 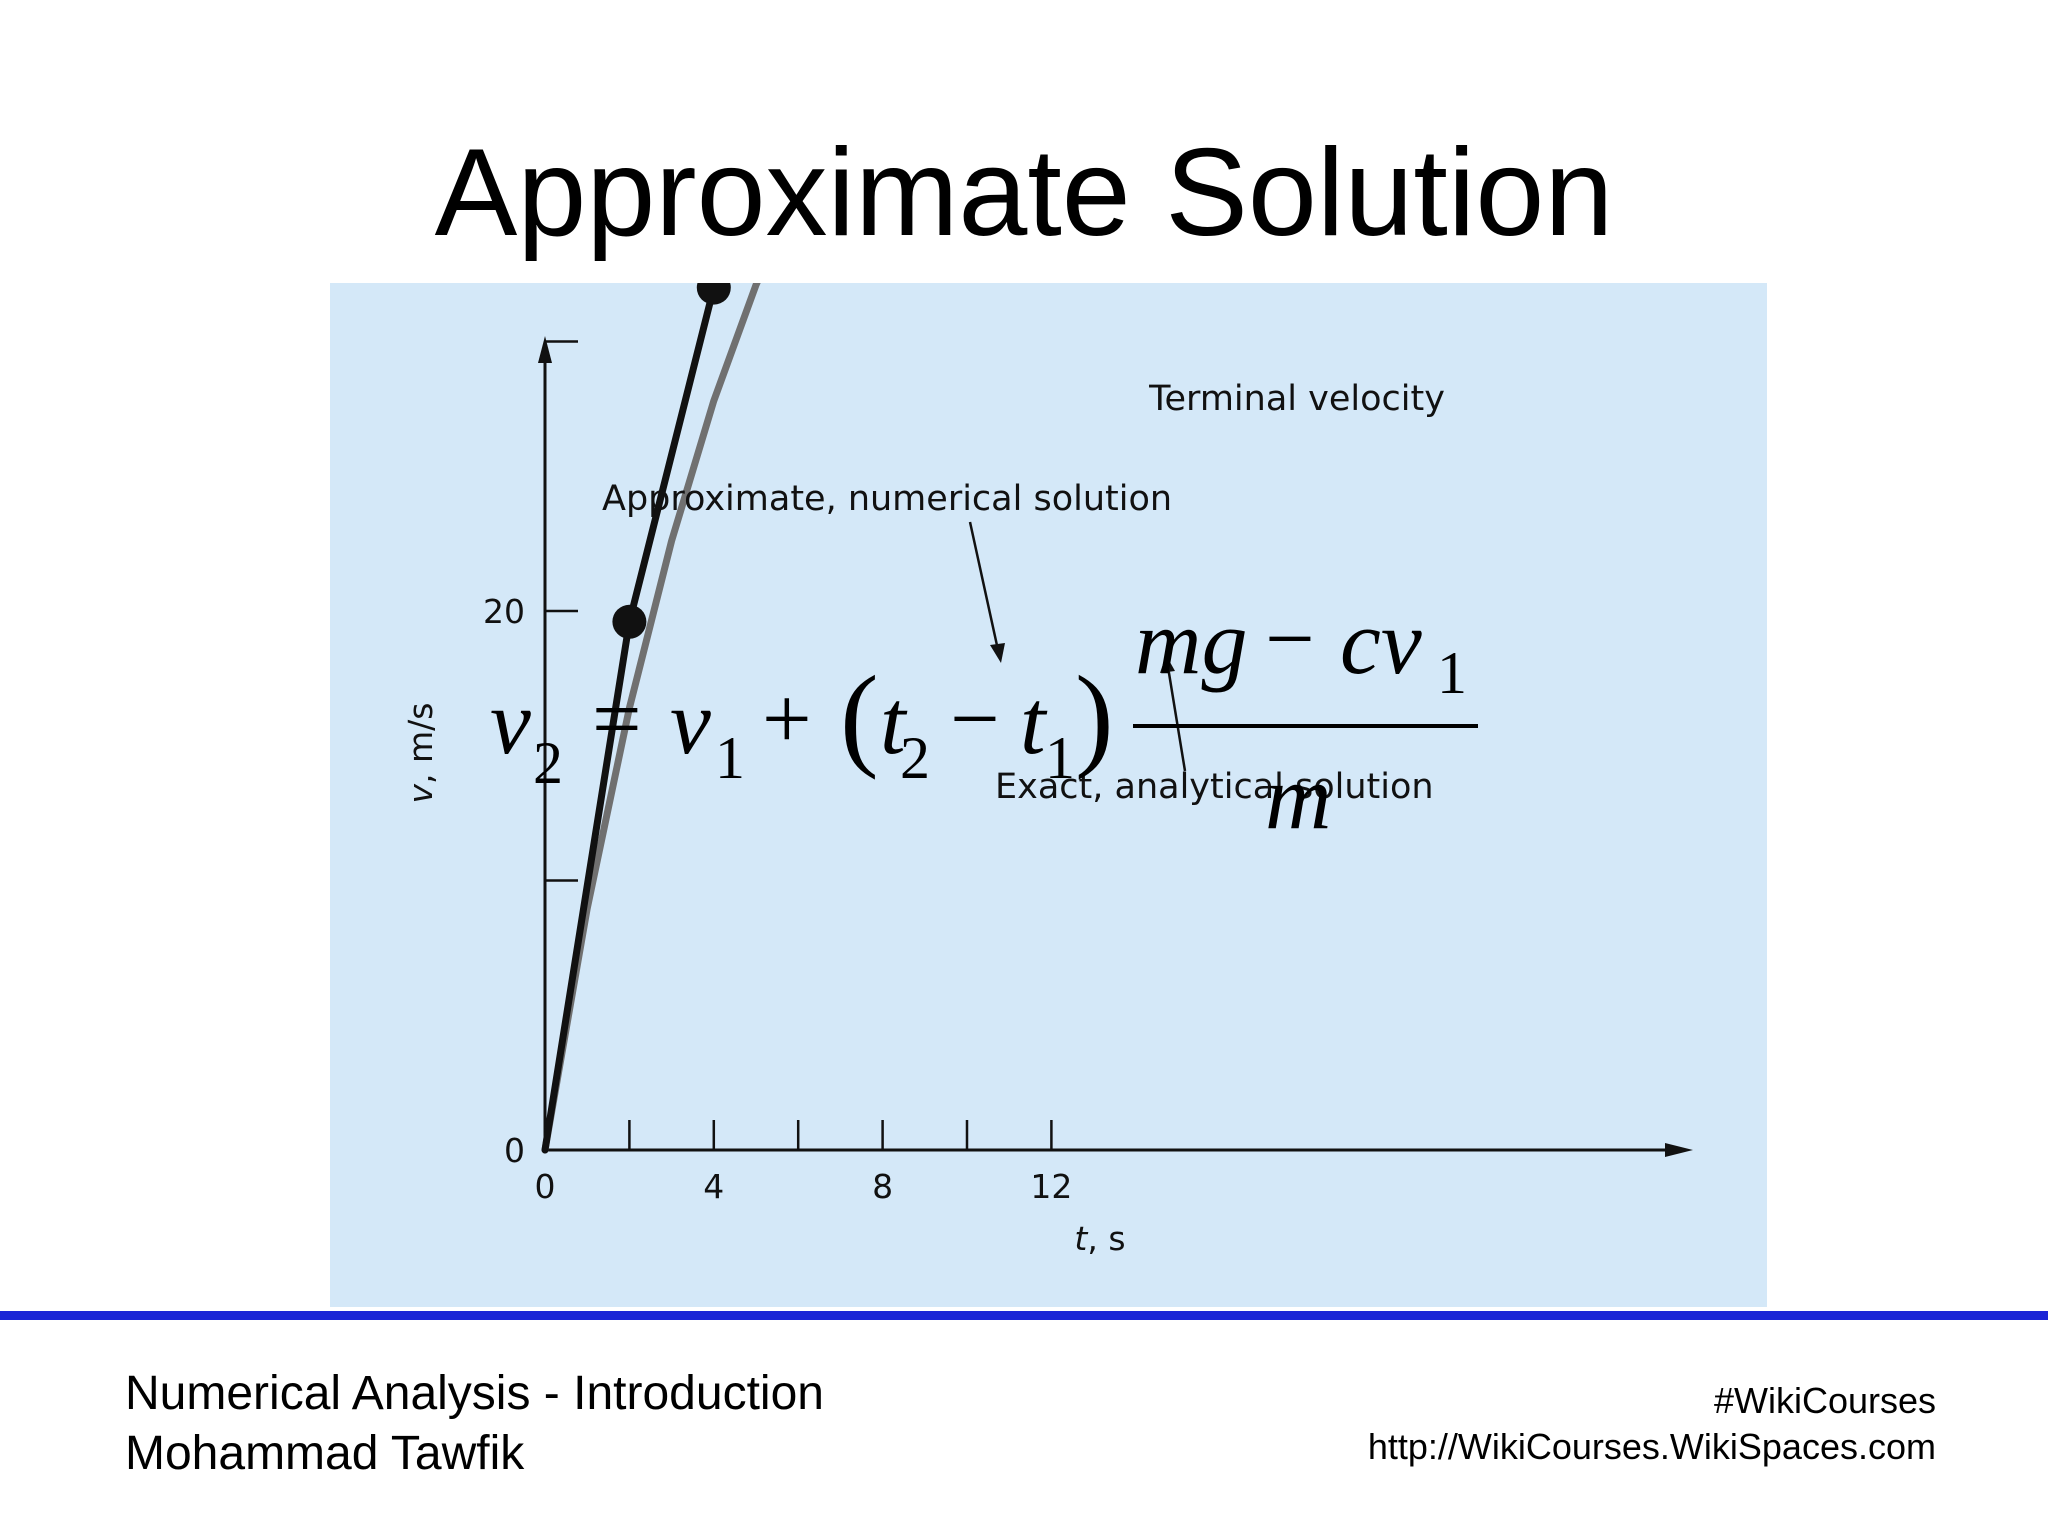 I want to click on equation-right-paren: ), so click(x=1094, y=717).